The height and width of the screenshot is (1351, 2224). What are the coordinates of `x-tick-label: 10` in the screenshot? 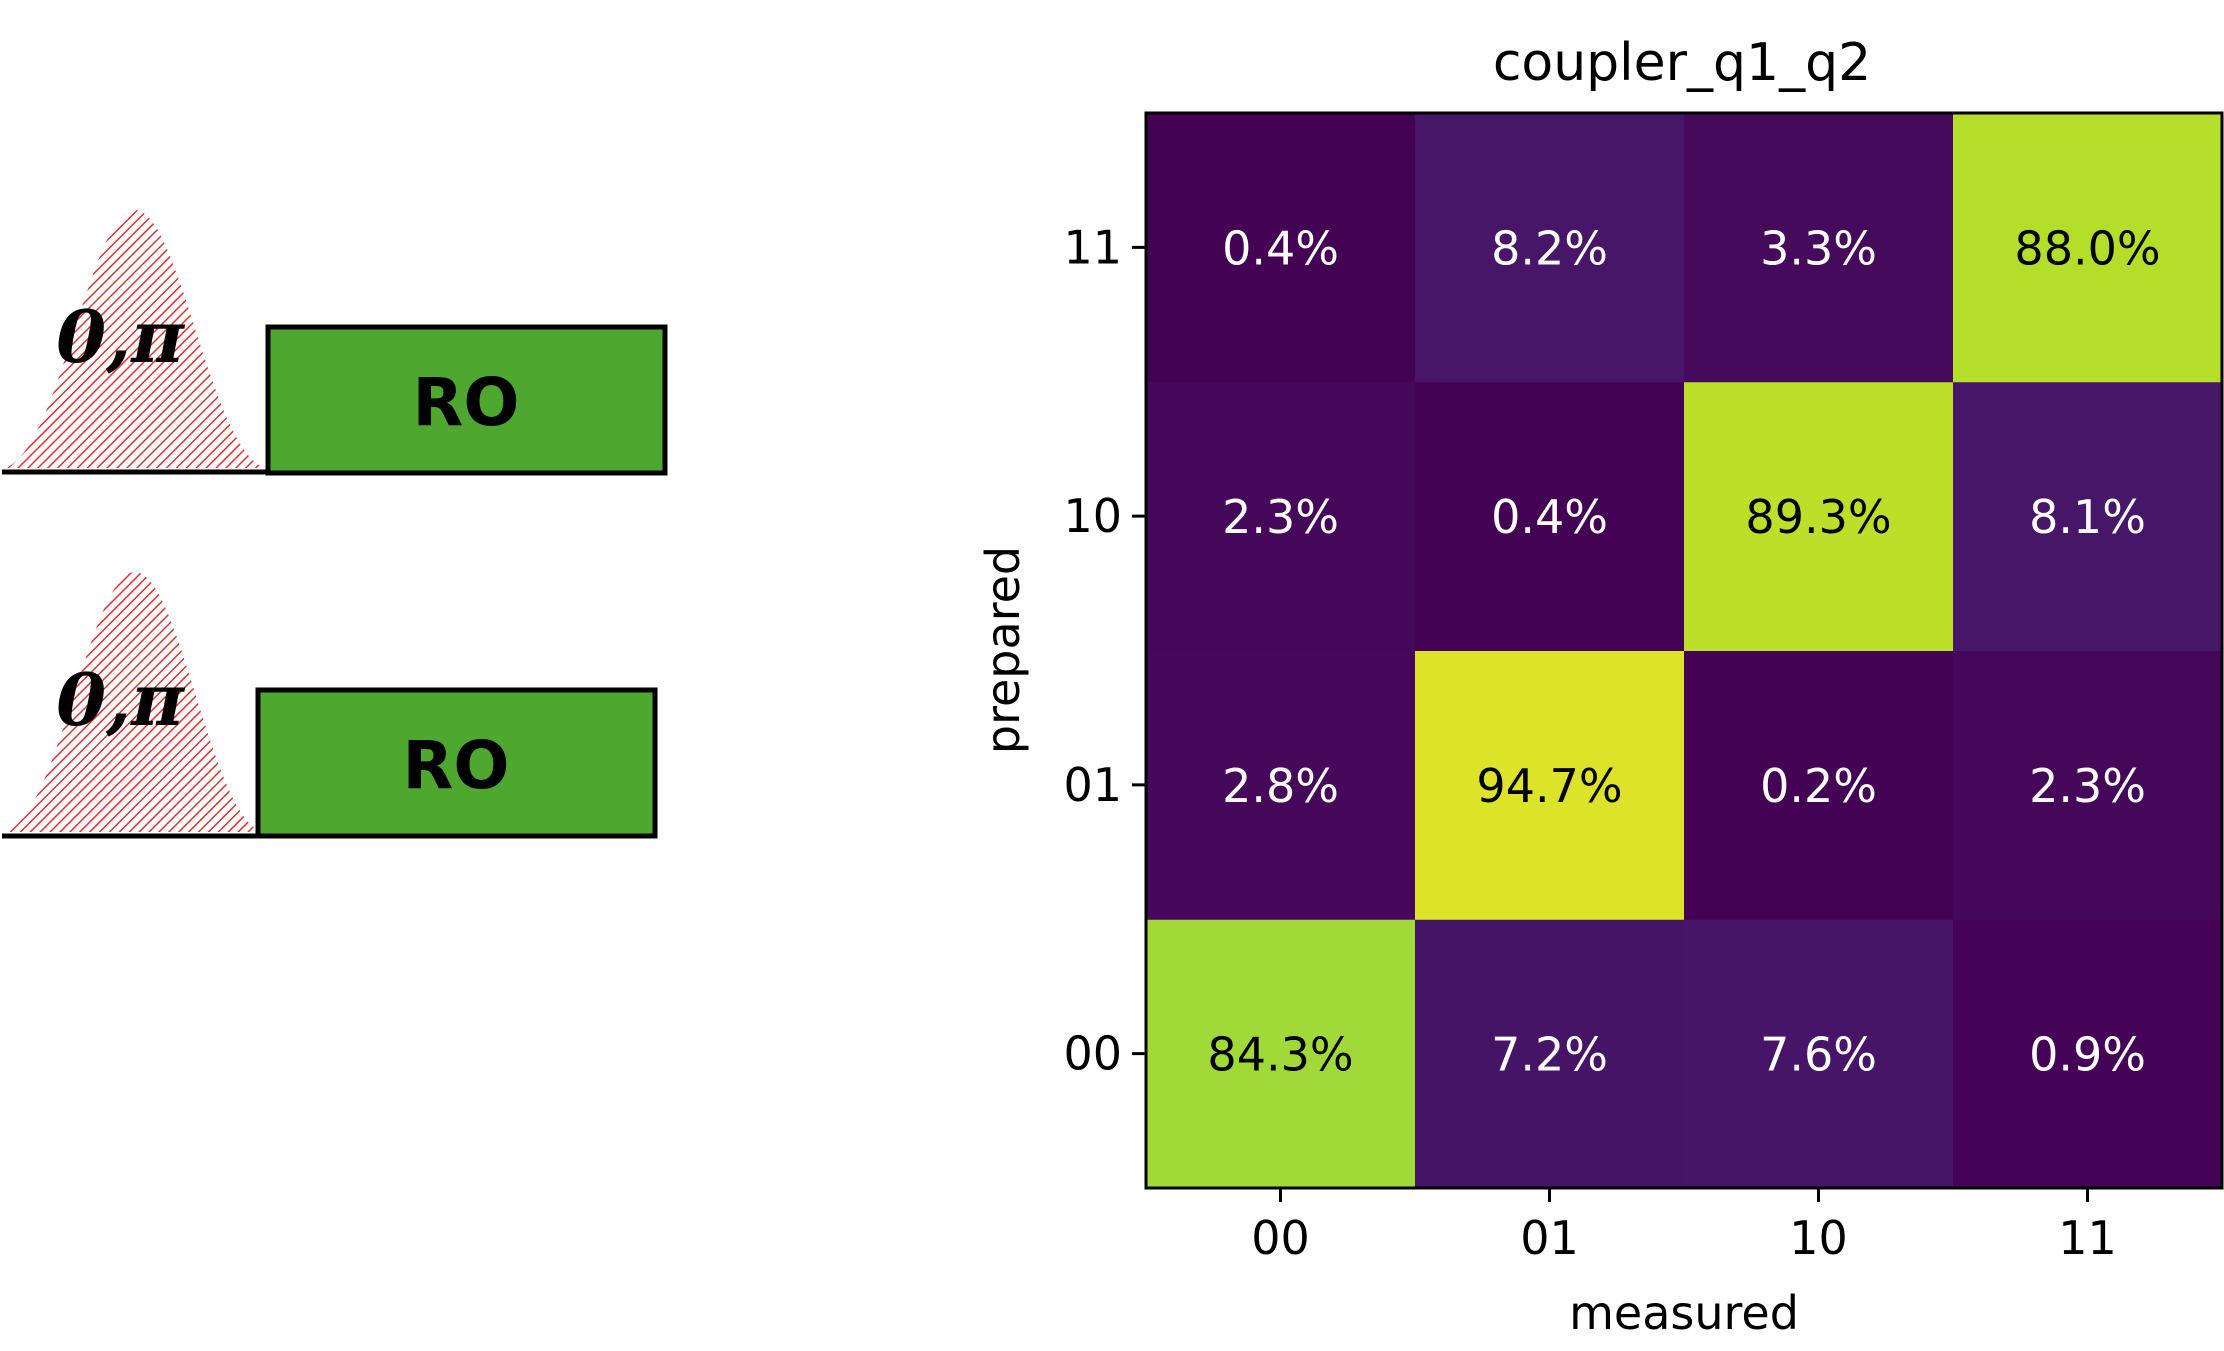 It's located at (1818, 1238).